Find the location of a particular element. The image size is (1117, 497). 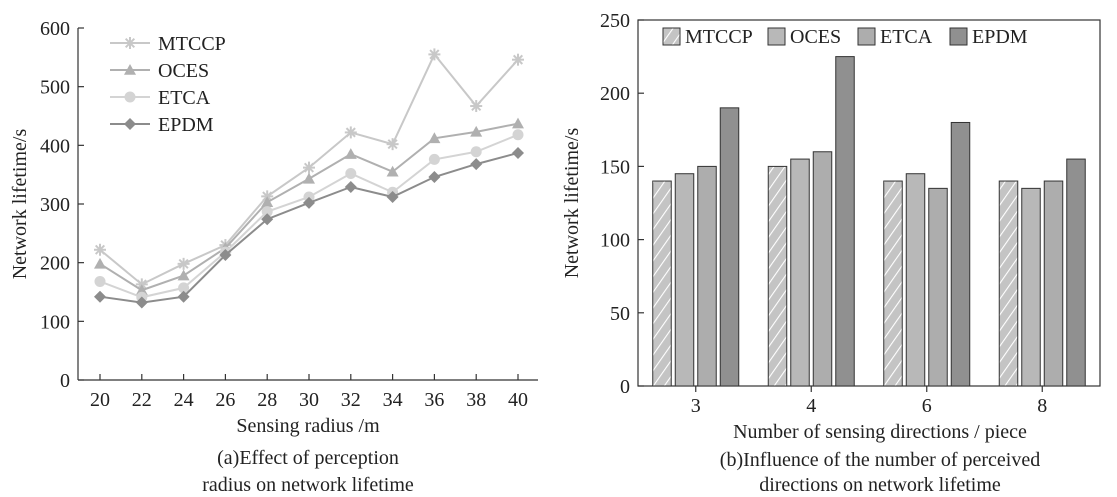

line-chart-x-tick-label: 32 is located at coordinates (351, 400).